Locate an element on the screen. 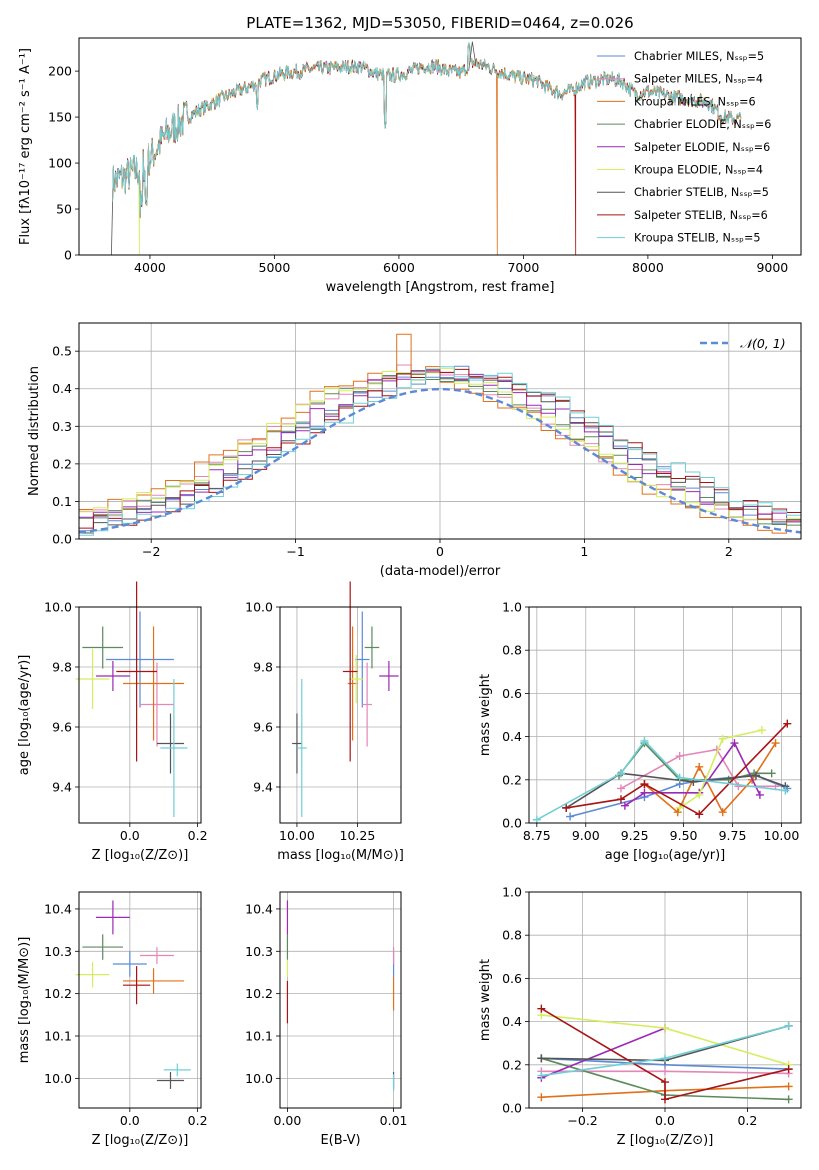 This screenshot has width=819, height=1170. x-tick-label: 1 is located at coordinates (584, 551).